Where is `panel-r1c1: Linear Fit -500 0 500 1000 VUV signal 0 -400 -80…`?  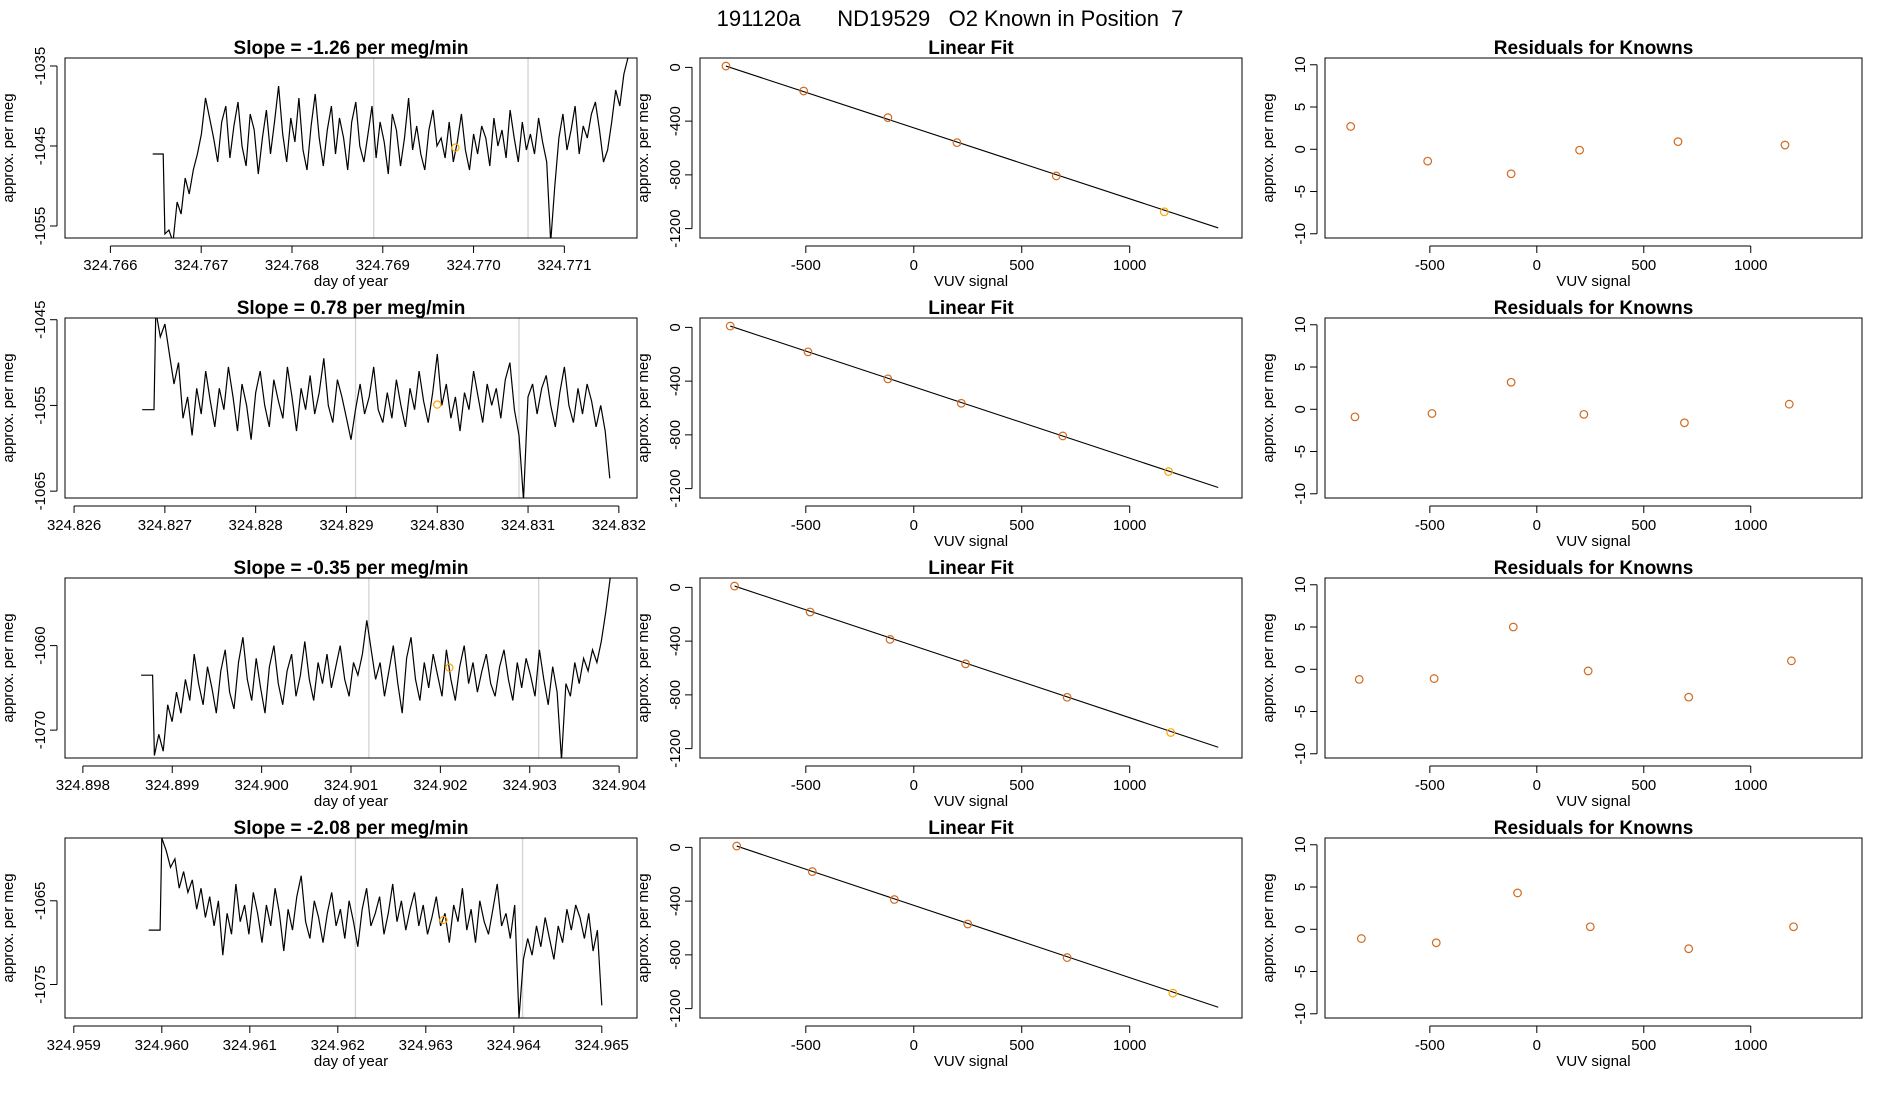
panel-r1c1: Linear Fit -500 0 500 1000 VUV signal 0 -400 -80… is located at coordinates (939, 424).